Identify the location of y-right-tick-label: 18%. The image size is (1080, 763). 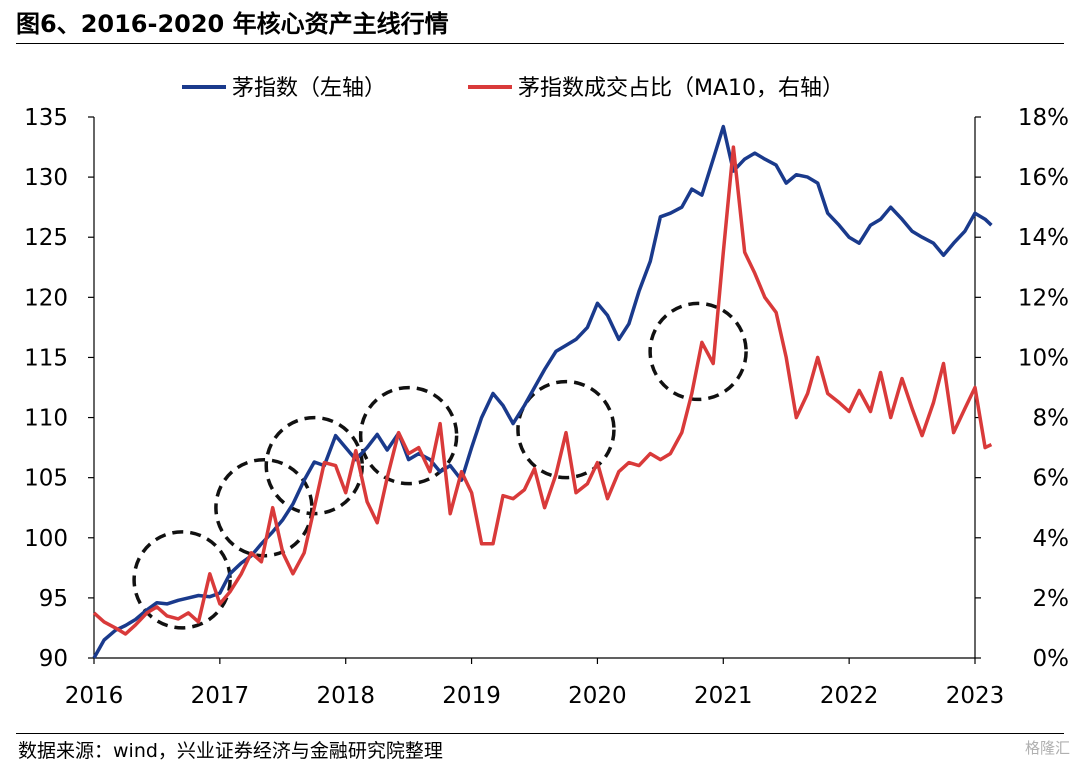
(1043, 118).